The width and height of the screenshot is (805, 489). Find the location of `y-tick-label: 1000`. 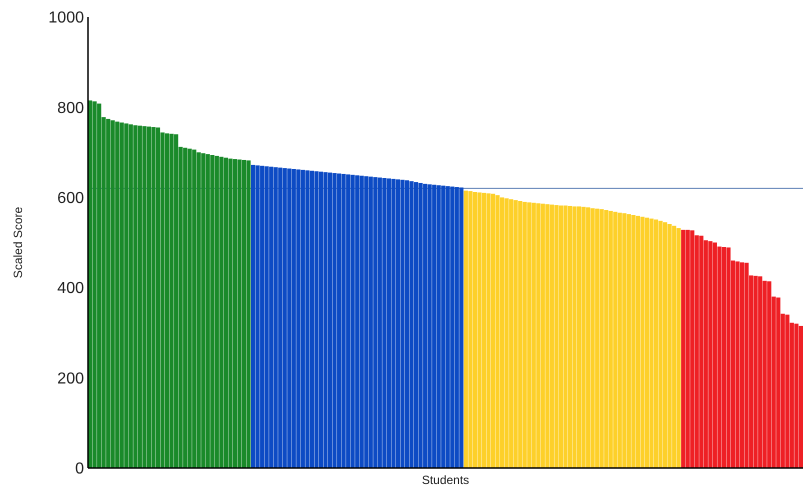

y-tick-label: 1000 is located at coordinates (66, 18).